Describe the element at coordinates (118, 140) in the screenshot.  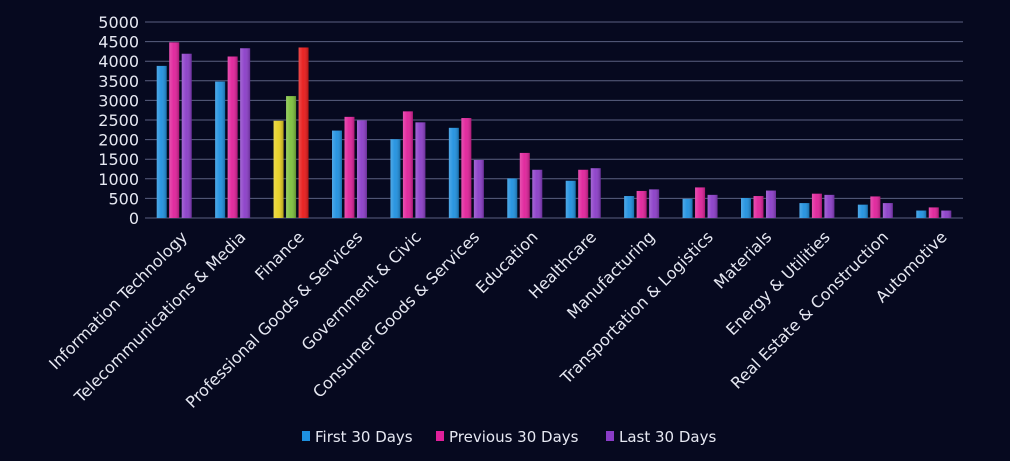
I see `y-tick-label: 2000` at that location.